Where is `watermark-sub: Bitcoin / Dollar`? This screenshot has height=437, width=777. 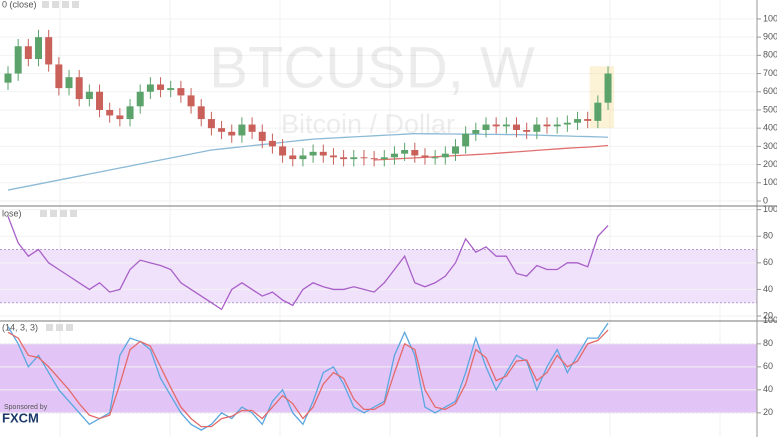
watermark-sub: Bitcoin / Dollar is located at coordinates (368, 124).